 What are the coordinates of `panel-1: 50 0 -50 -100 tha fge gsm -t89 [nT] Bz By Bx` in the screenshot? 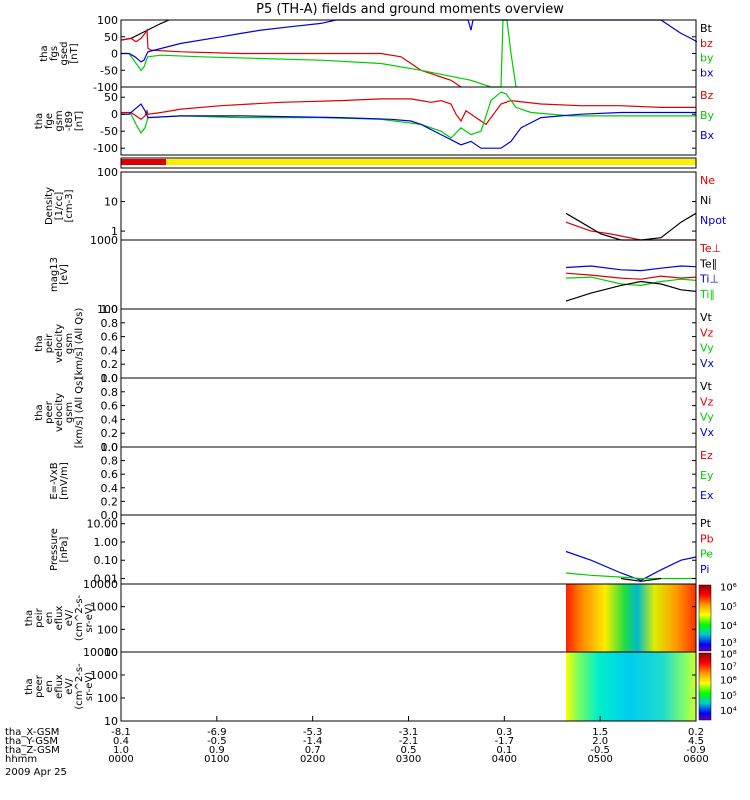 It's located at (374, 121).